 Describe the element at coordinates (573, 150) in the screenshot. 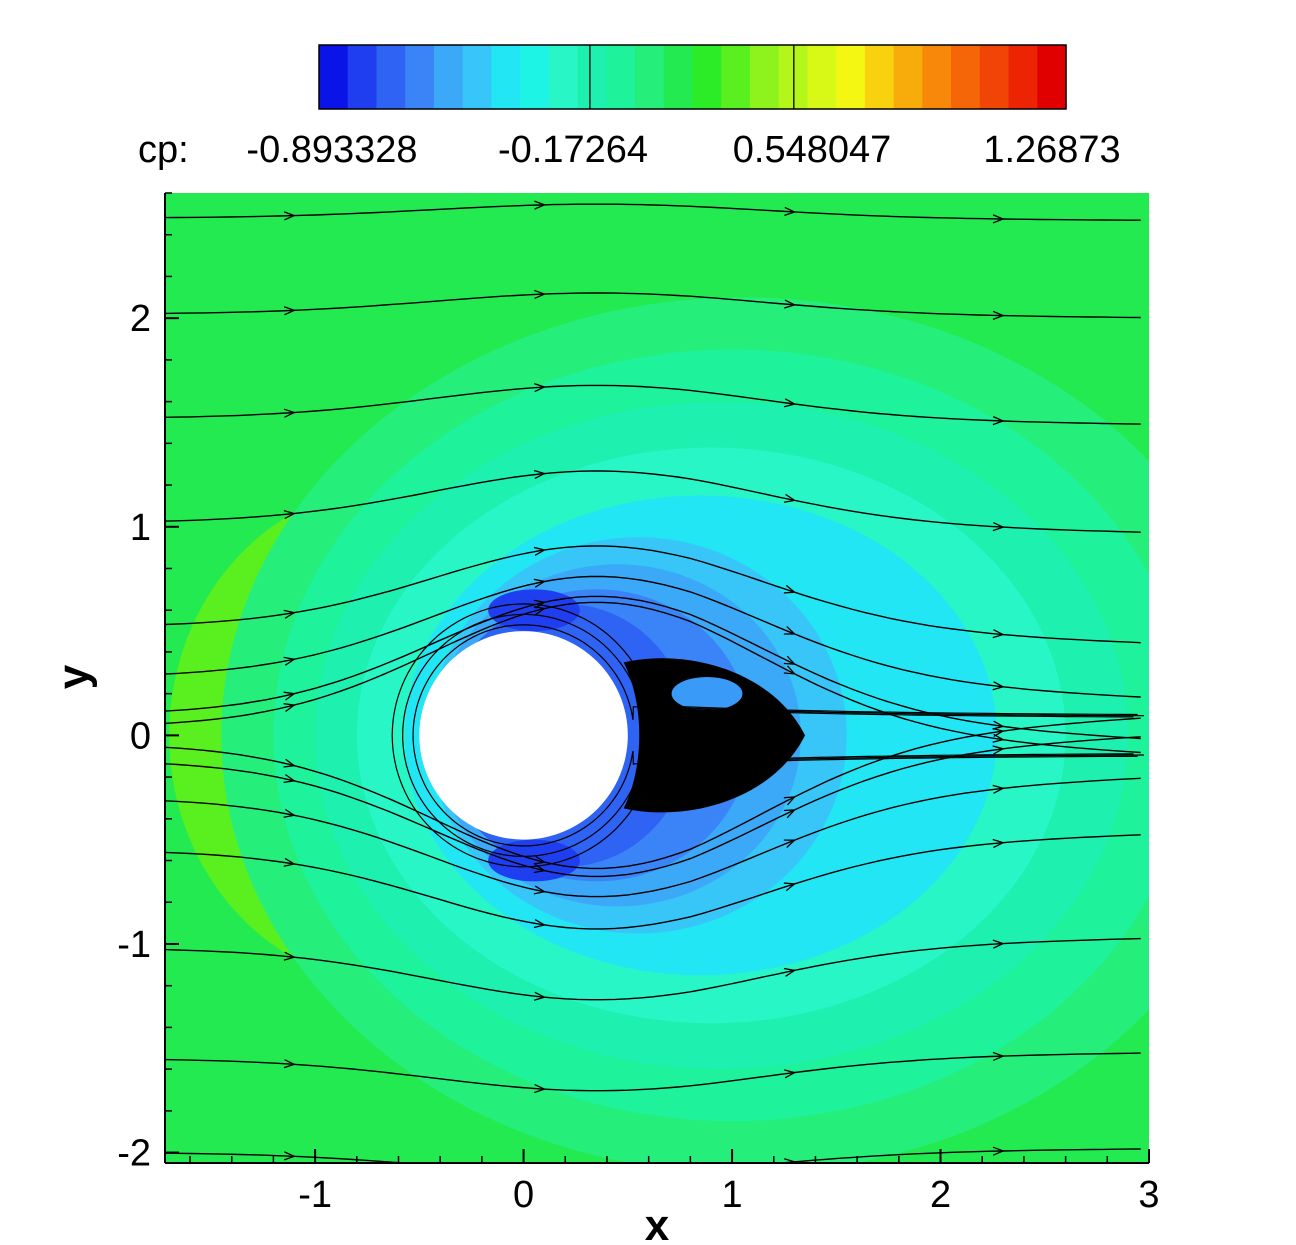

I see `colorbar-tick-label: -0.17264` at that location.